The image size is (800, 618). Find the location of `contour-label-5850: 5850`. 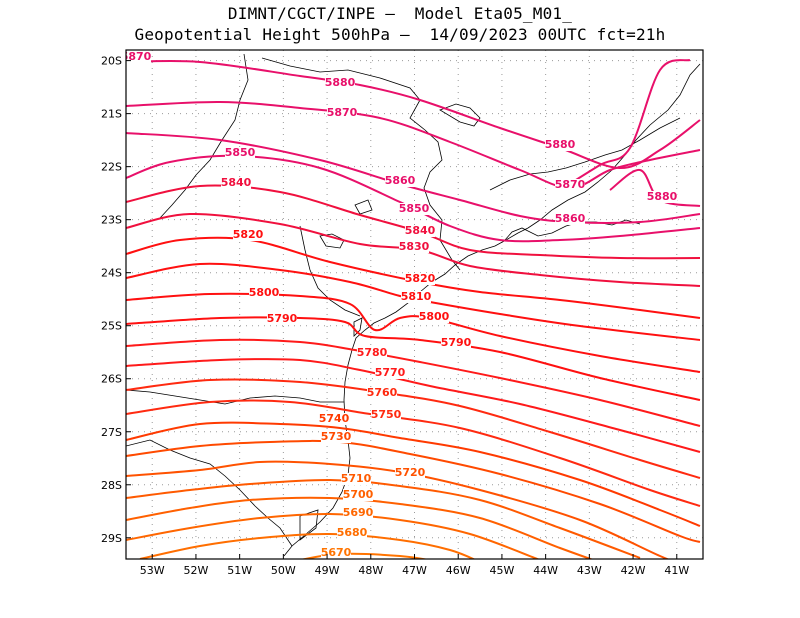

contour-label-5850: 5850 is located at coordinates (240, 152).